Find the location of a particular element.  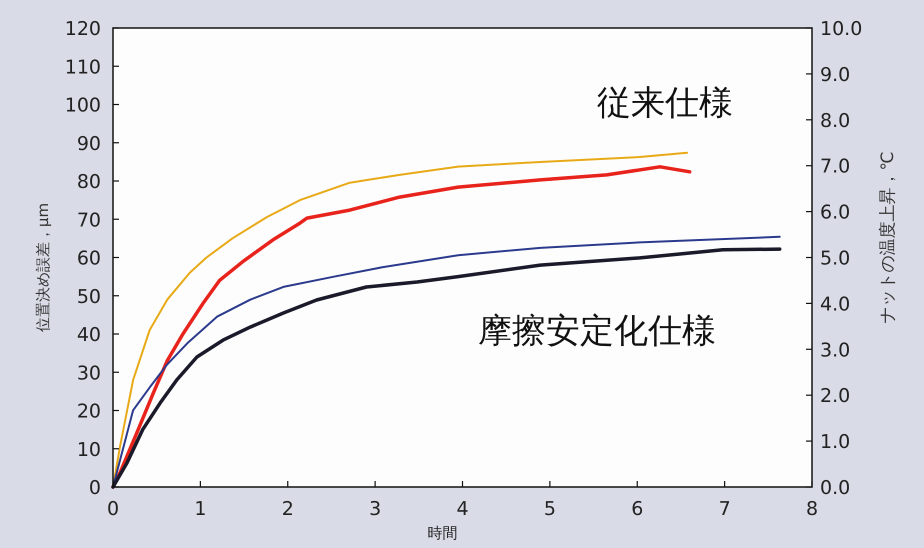

y2-tick-label: 5.0 is located at coordinates (835, 259).